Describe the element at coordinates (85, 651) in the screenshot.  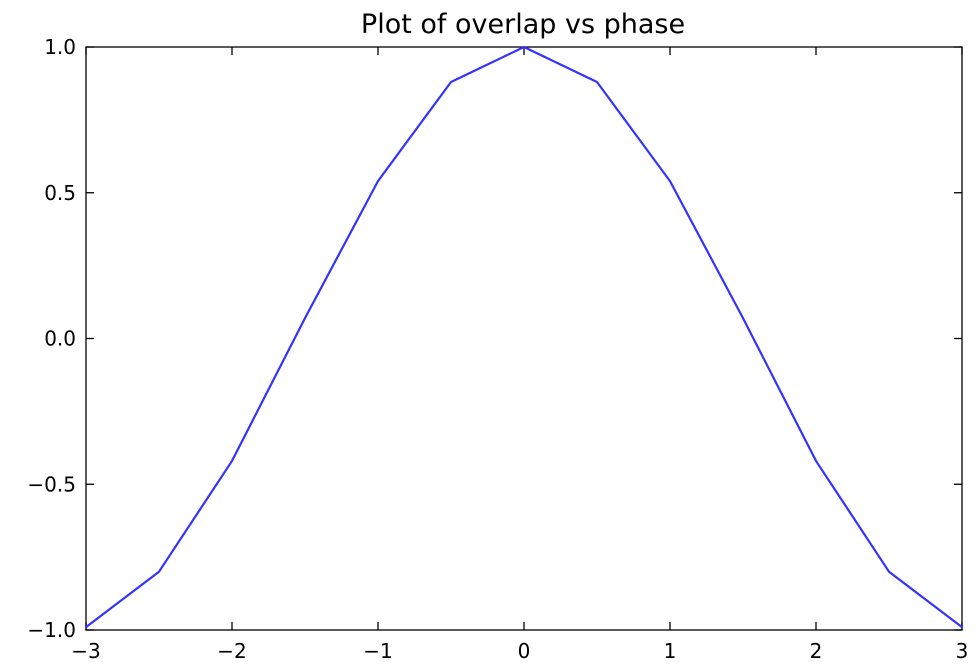
I see `x-tick-label: −3` at that location.